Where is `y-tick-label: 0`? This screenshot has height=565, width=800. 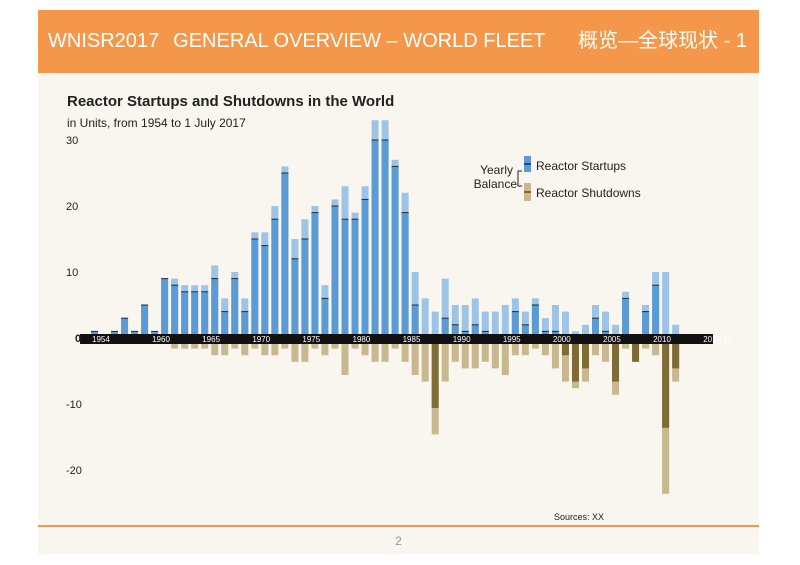
y-tick-label: 0 is located at coordinates (78, 339).